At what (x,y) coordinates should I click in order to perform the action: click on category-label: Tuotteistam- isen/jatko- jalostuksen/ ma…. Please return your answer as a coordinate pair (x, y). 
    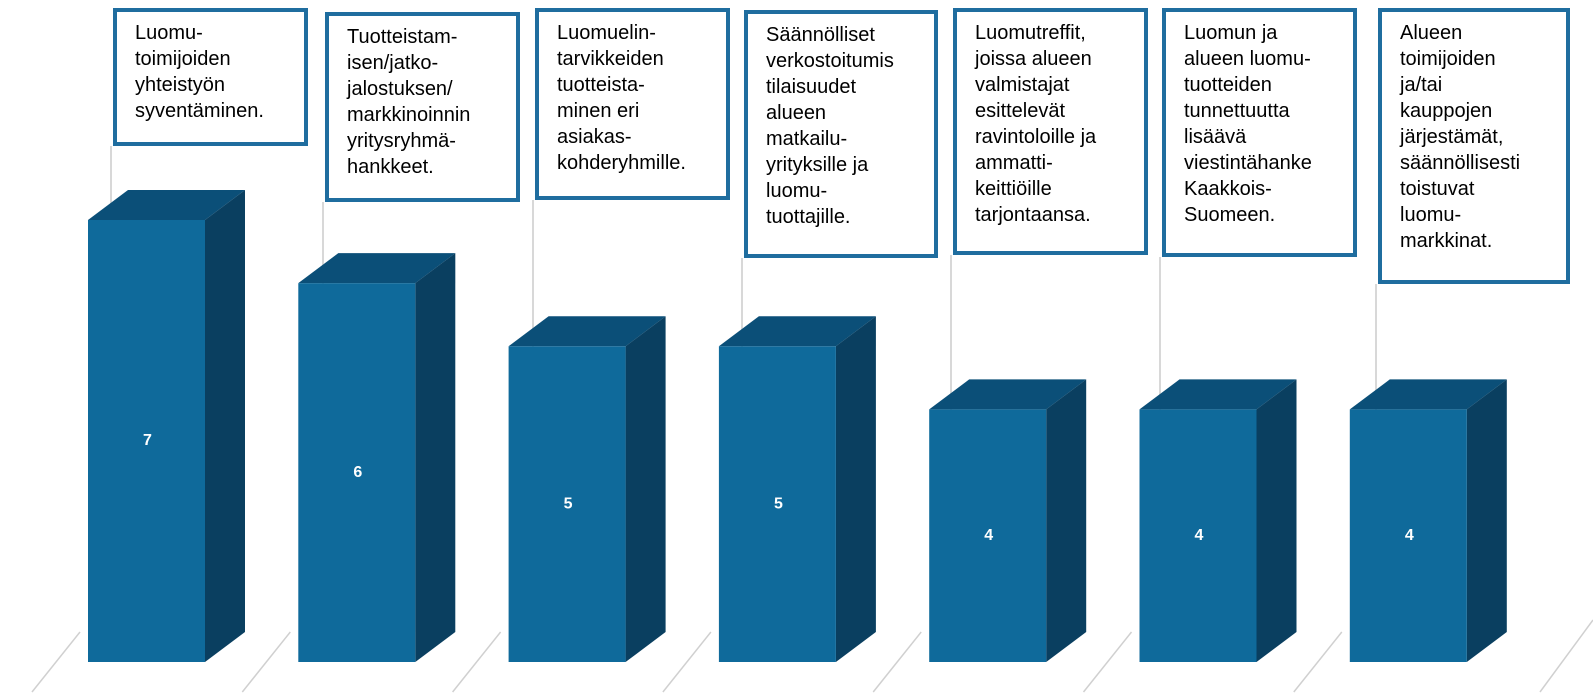
    Looking at the image, I should click on (422, 107).